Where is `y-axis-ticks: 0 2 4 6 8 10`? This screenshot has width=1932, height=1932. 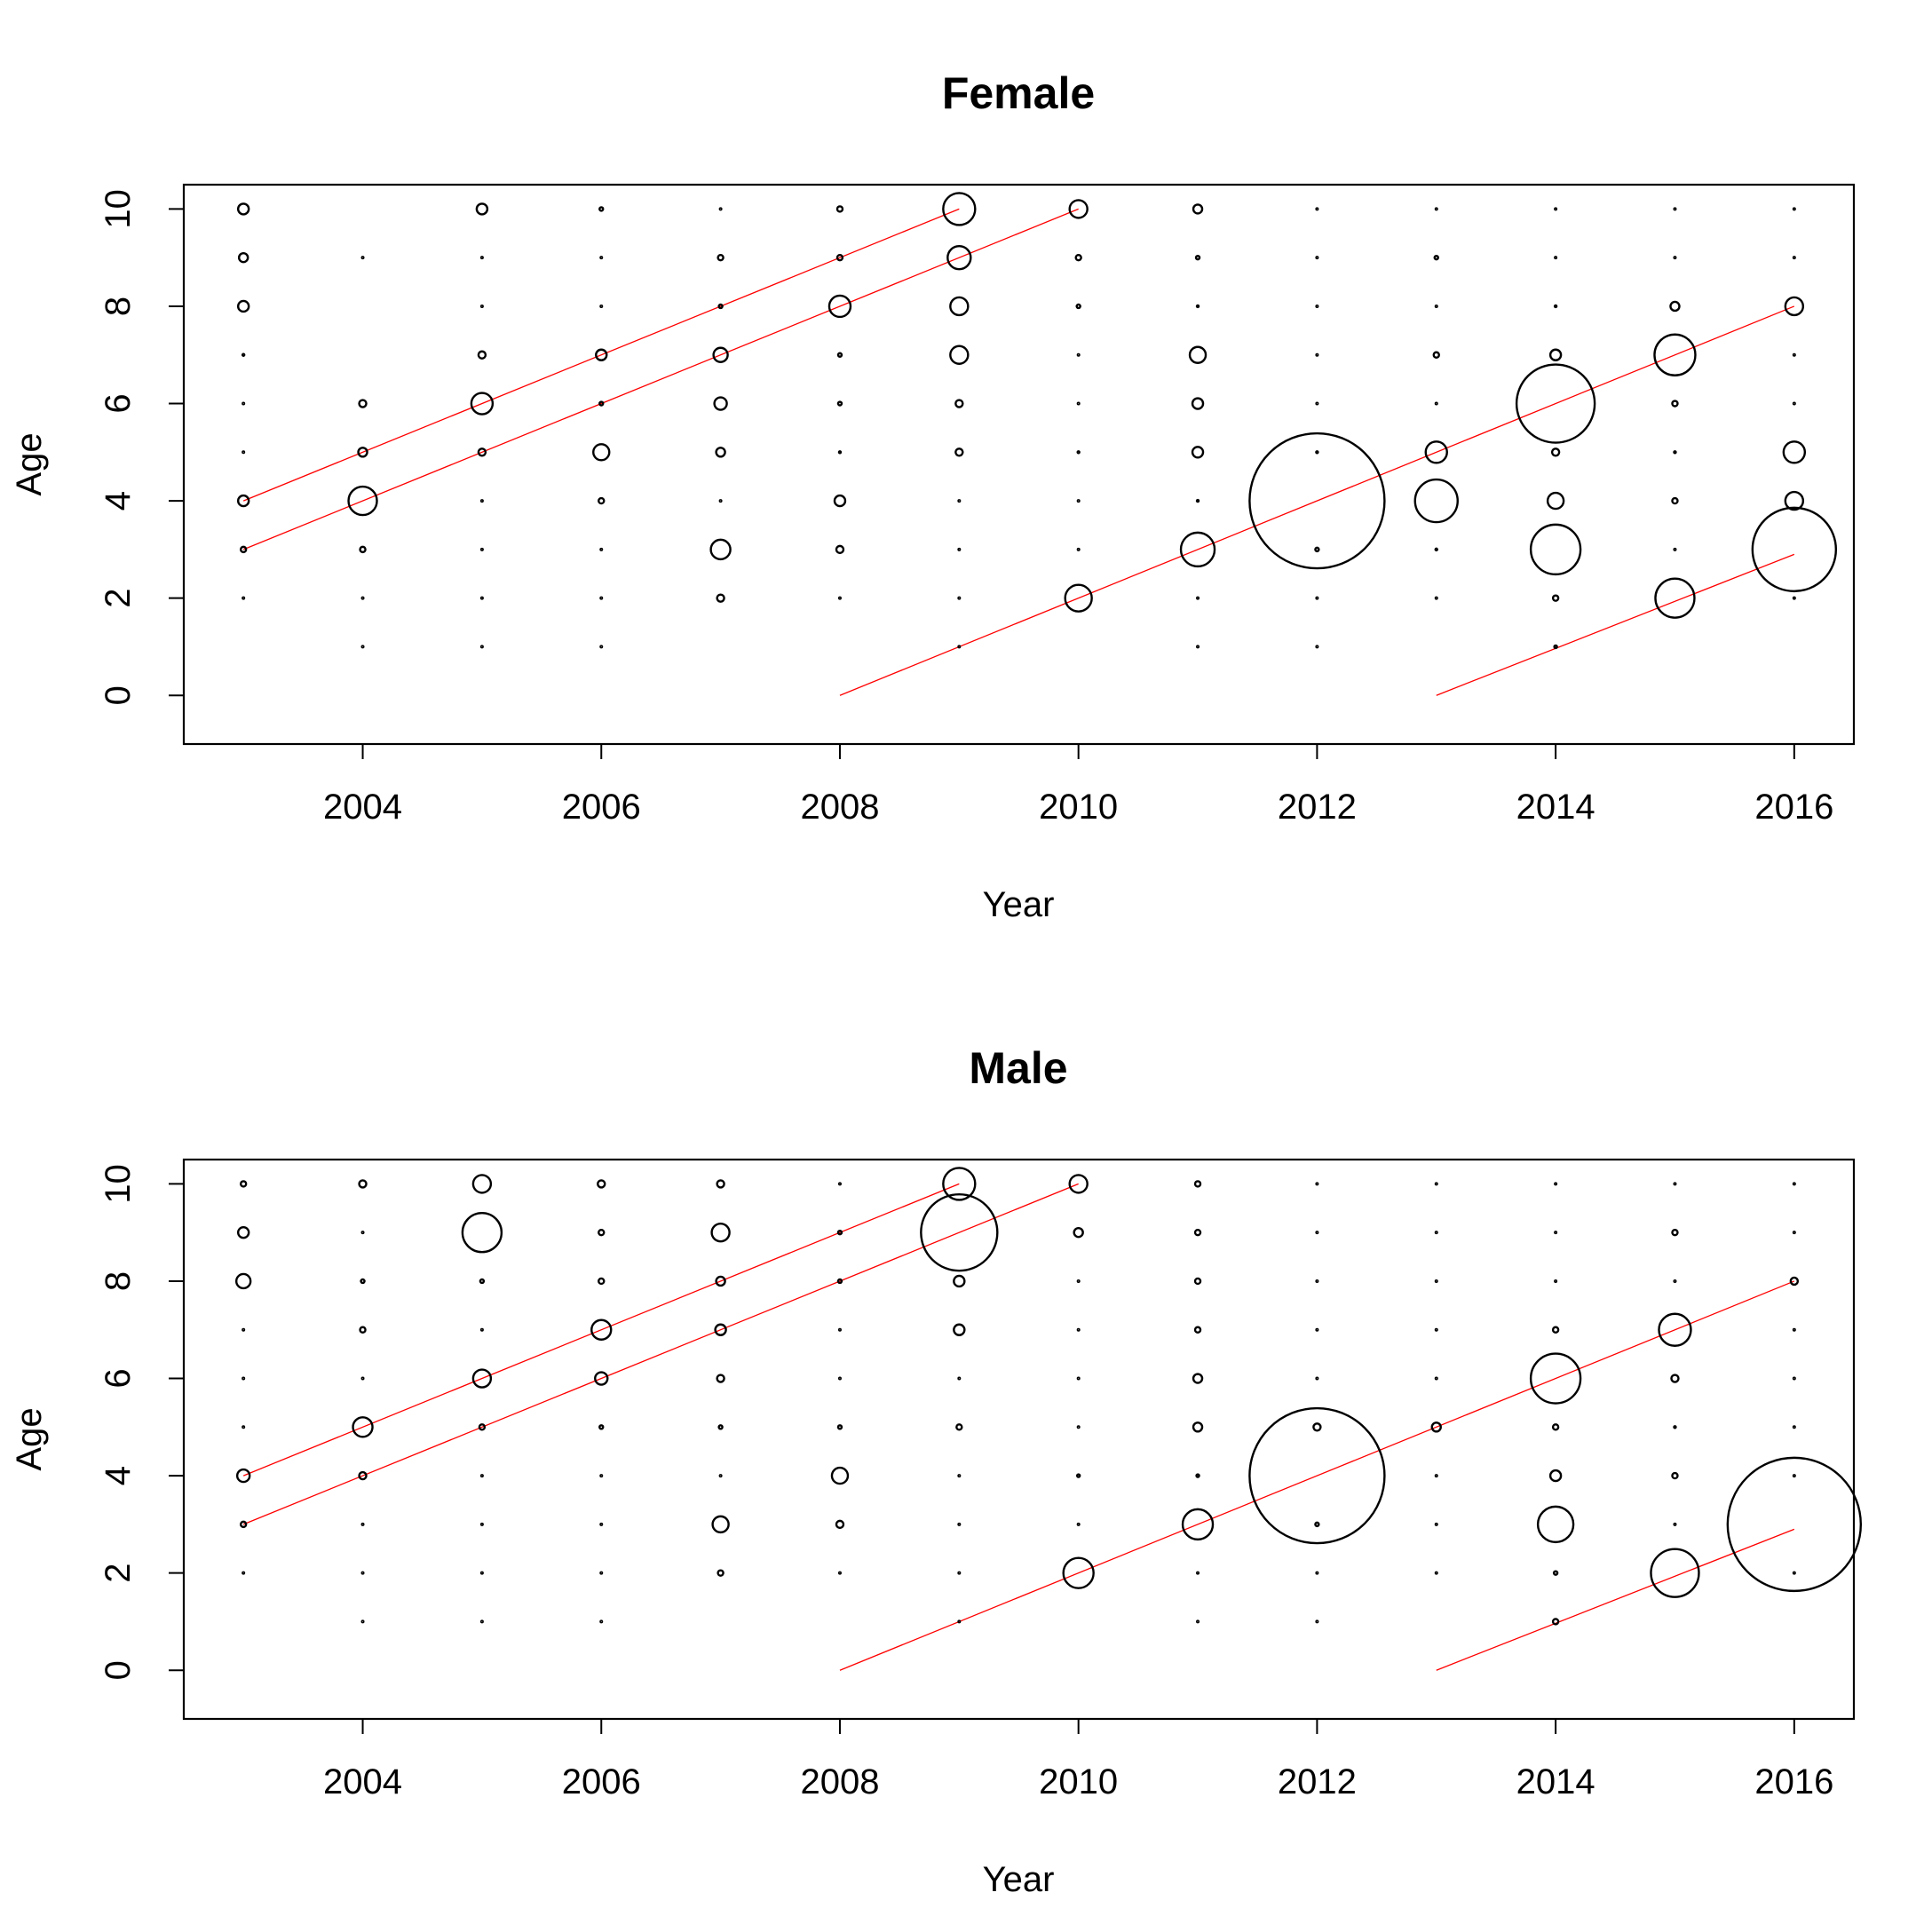 y-axis-ticks: 0 2 4 6 8 10 is located at coordinates (141, 1422).